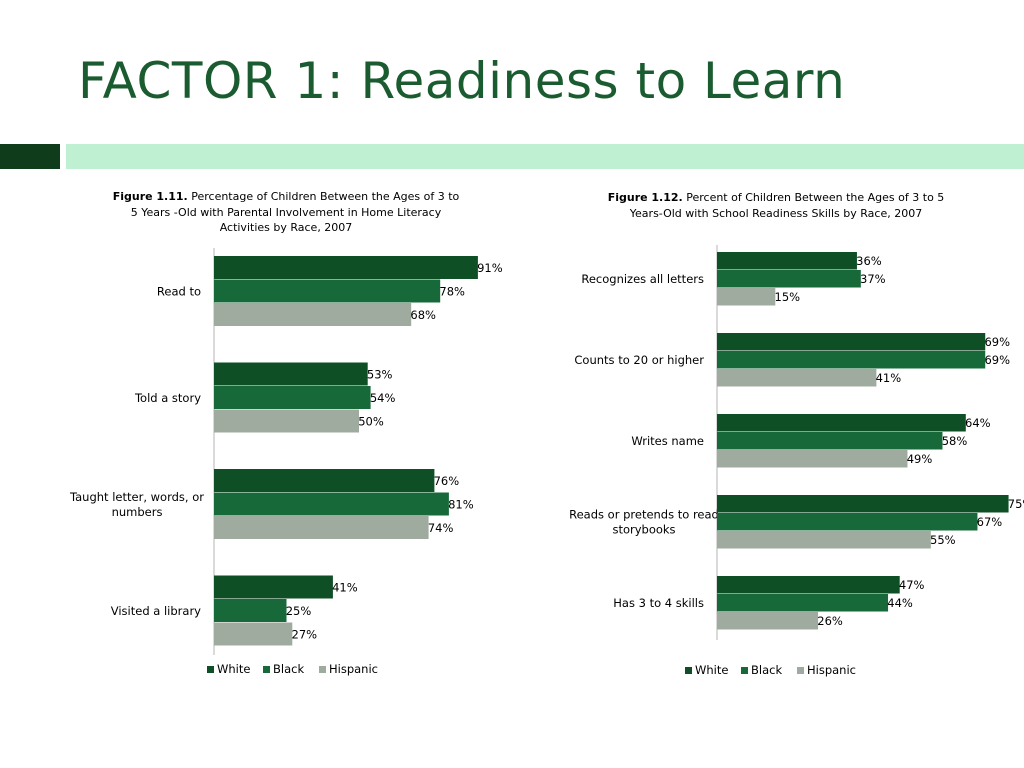  I want to click on category-label-counts-to-20-or-higher: Counts to 20 or higher, so click(639, 360).